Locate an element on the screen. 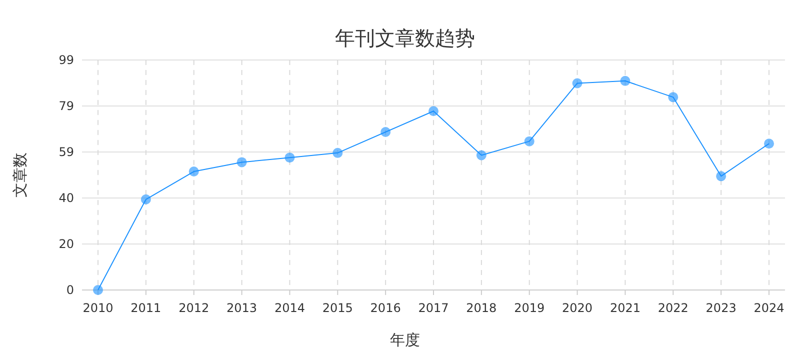 This screenshot has width=810, height=360. x-tick-label: 2011 is located at coordinates (146, 308).